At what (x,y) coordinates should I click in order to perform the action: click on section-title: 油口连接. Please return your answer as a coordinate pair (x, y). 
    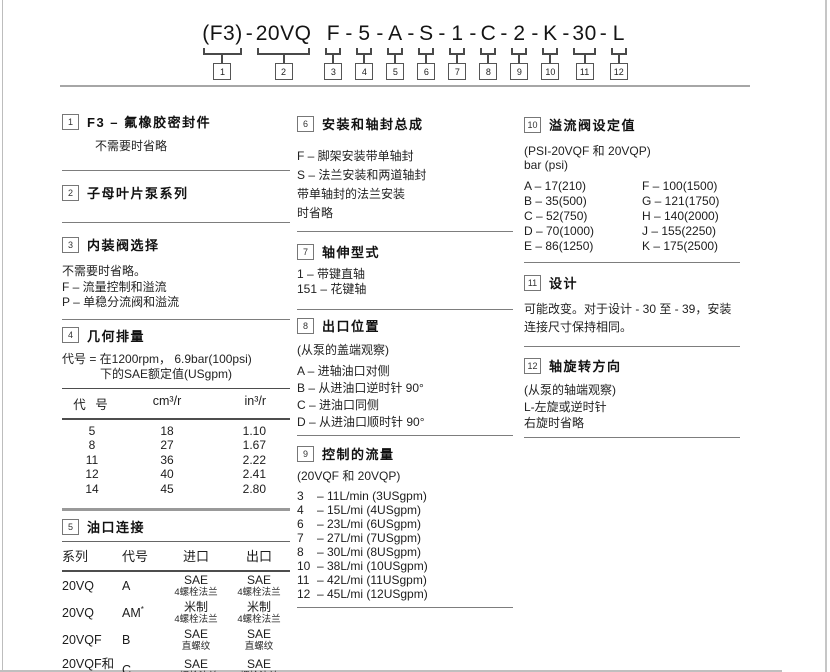
    Looking at the image, I should click on (116, 527).